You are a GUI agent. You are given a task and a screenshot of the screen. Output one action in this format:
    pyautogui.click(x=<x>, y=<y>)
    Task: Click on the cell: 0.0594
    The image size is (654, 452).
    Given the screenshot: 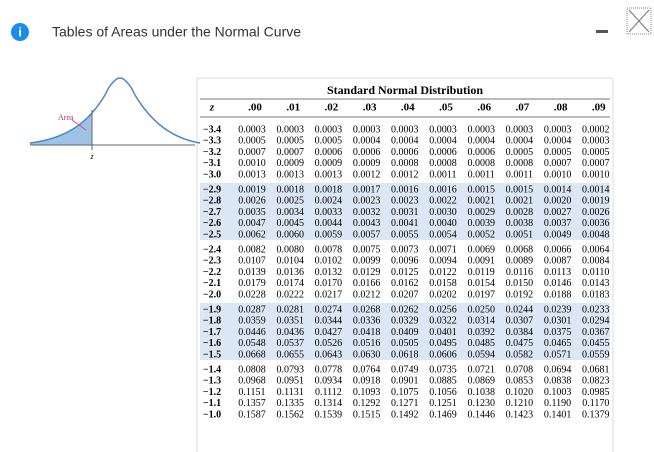 What is the action you would take?
    pyautogui.click(x=481, y=354)
    